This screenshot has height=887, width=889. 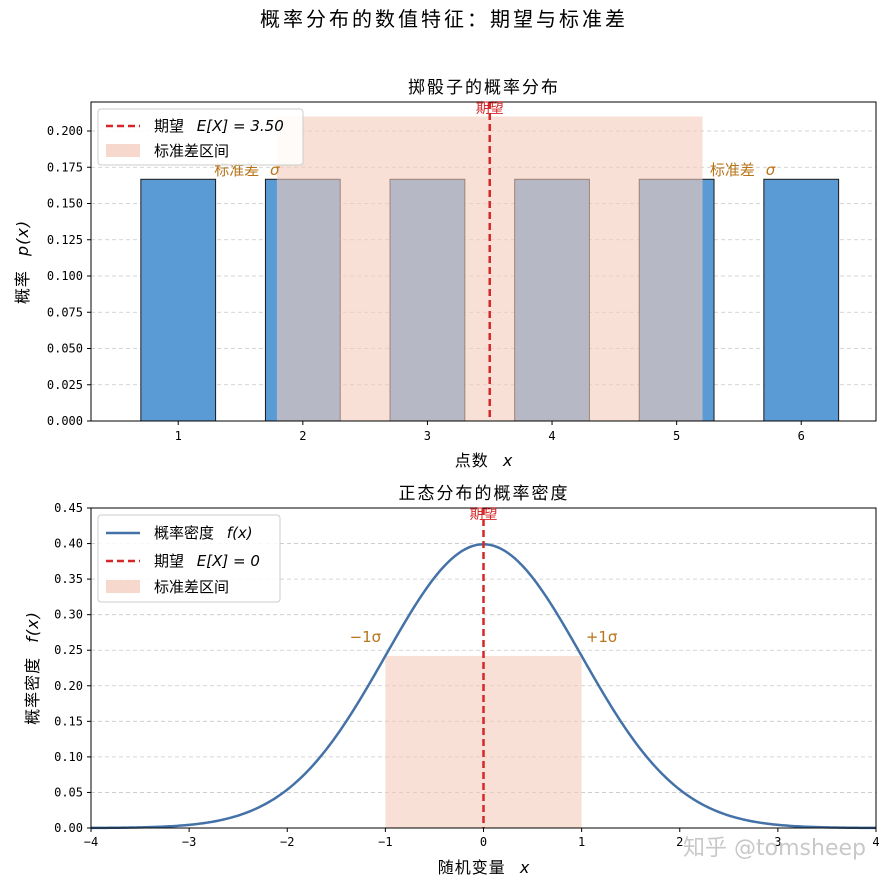 What do you see at coordinates (385, 842) in the screenshot?
I see `normal-x-tick-label: −1` at bounding box center [385, 842].